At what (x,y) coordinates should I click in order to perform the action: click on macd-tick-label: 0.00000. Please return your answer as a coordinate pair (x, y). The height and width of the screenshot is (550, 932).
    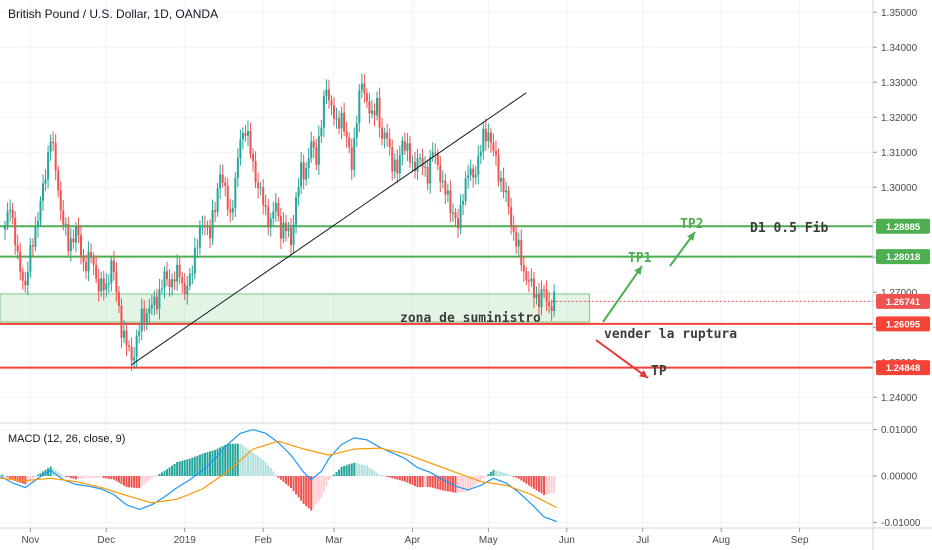
    Looking at the image, I should click on (899, 477).